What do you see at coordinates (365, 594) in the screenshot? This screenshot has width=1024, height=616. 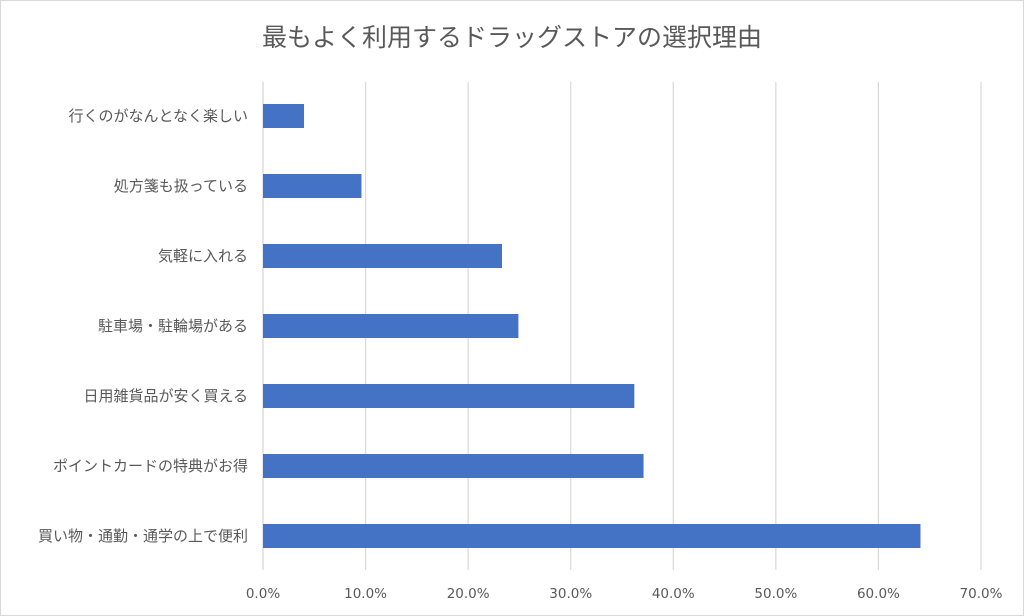 I see `x-tick-label: 10.0%` at bounding box center [365, 594].